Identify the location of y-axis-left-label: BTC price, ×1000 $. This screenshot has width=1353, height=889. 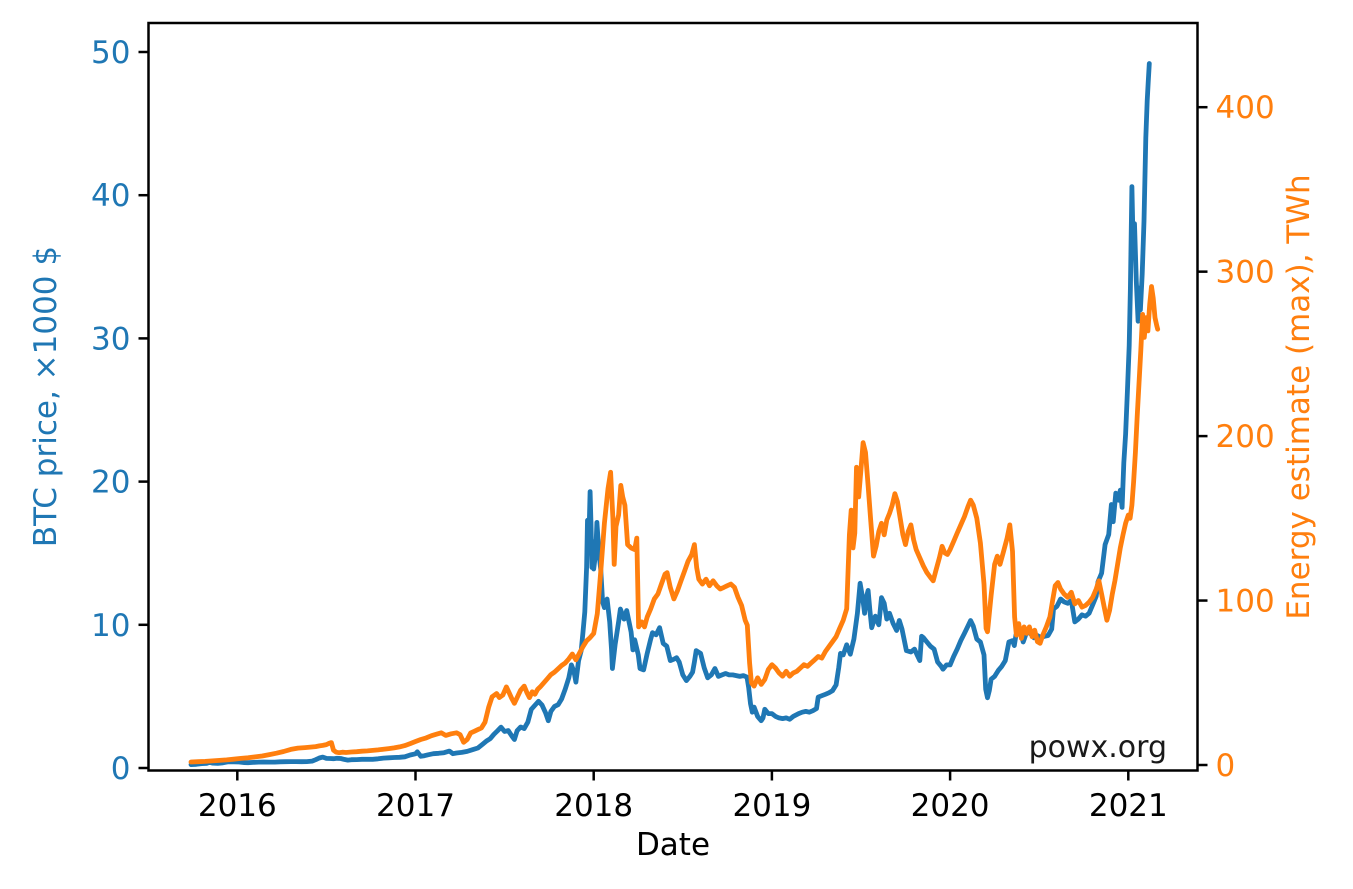
(46, 396).